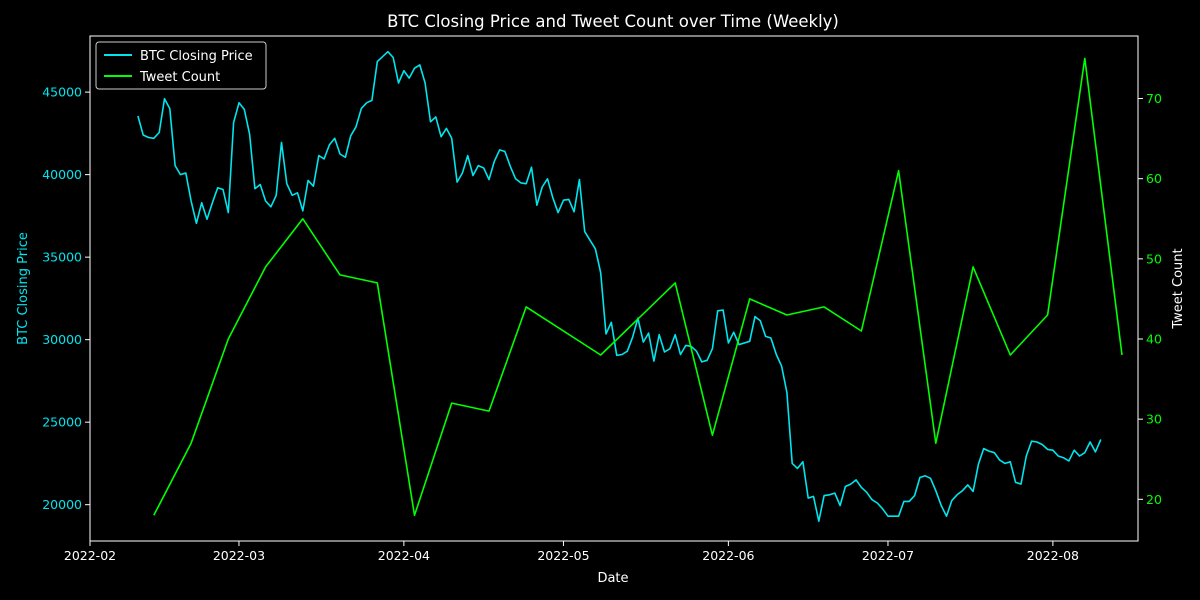  What do you see at coordinates (888, 555) in the screenshot?
I see `x-tick-label: 2022-07` at bounding box center [888, 555].